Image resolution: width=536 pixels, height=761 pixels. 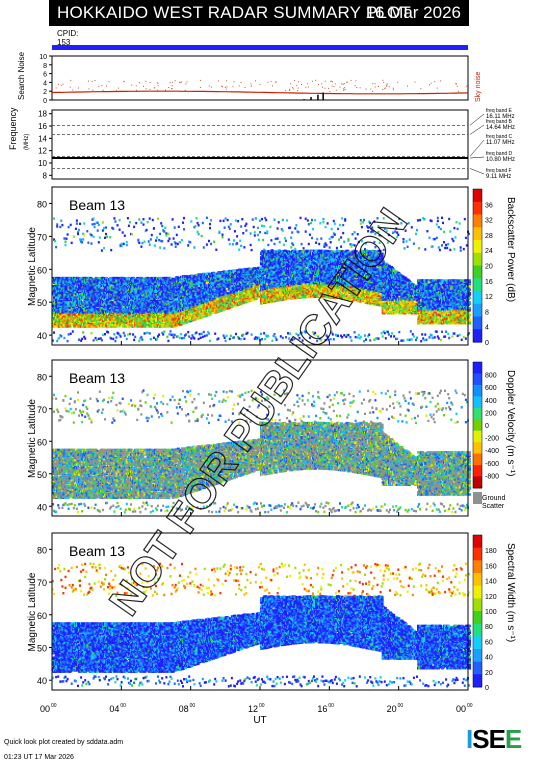 What do you see at coordinates (45, 101) in the screenshot?
I see `noise-ytick-label: 0` at bounding box center [45, 101].